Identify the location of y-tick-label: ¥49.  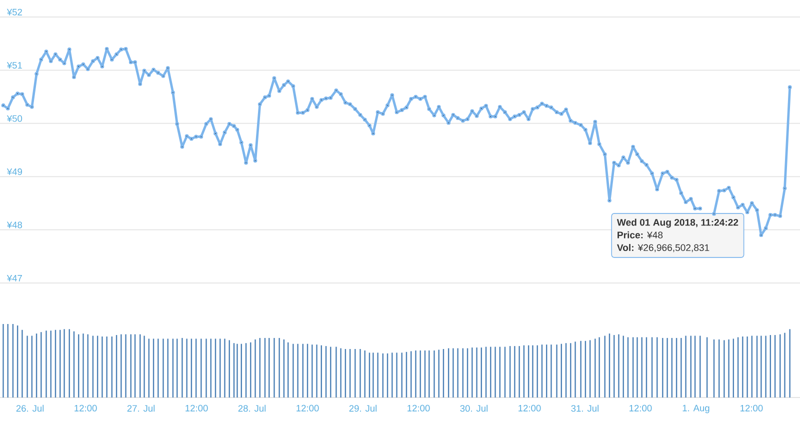
(14, 171).